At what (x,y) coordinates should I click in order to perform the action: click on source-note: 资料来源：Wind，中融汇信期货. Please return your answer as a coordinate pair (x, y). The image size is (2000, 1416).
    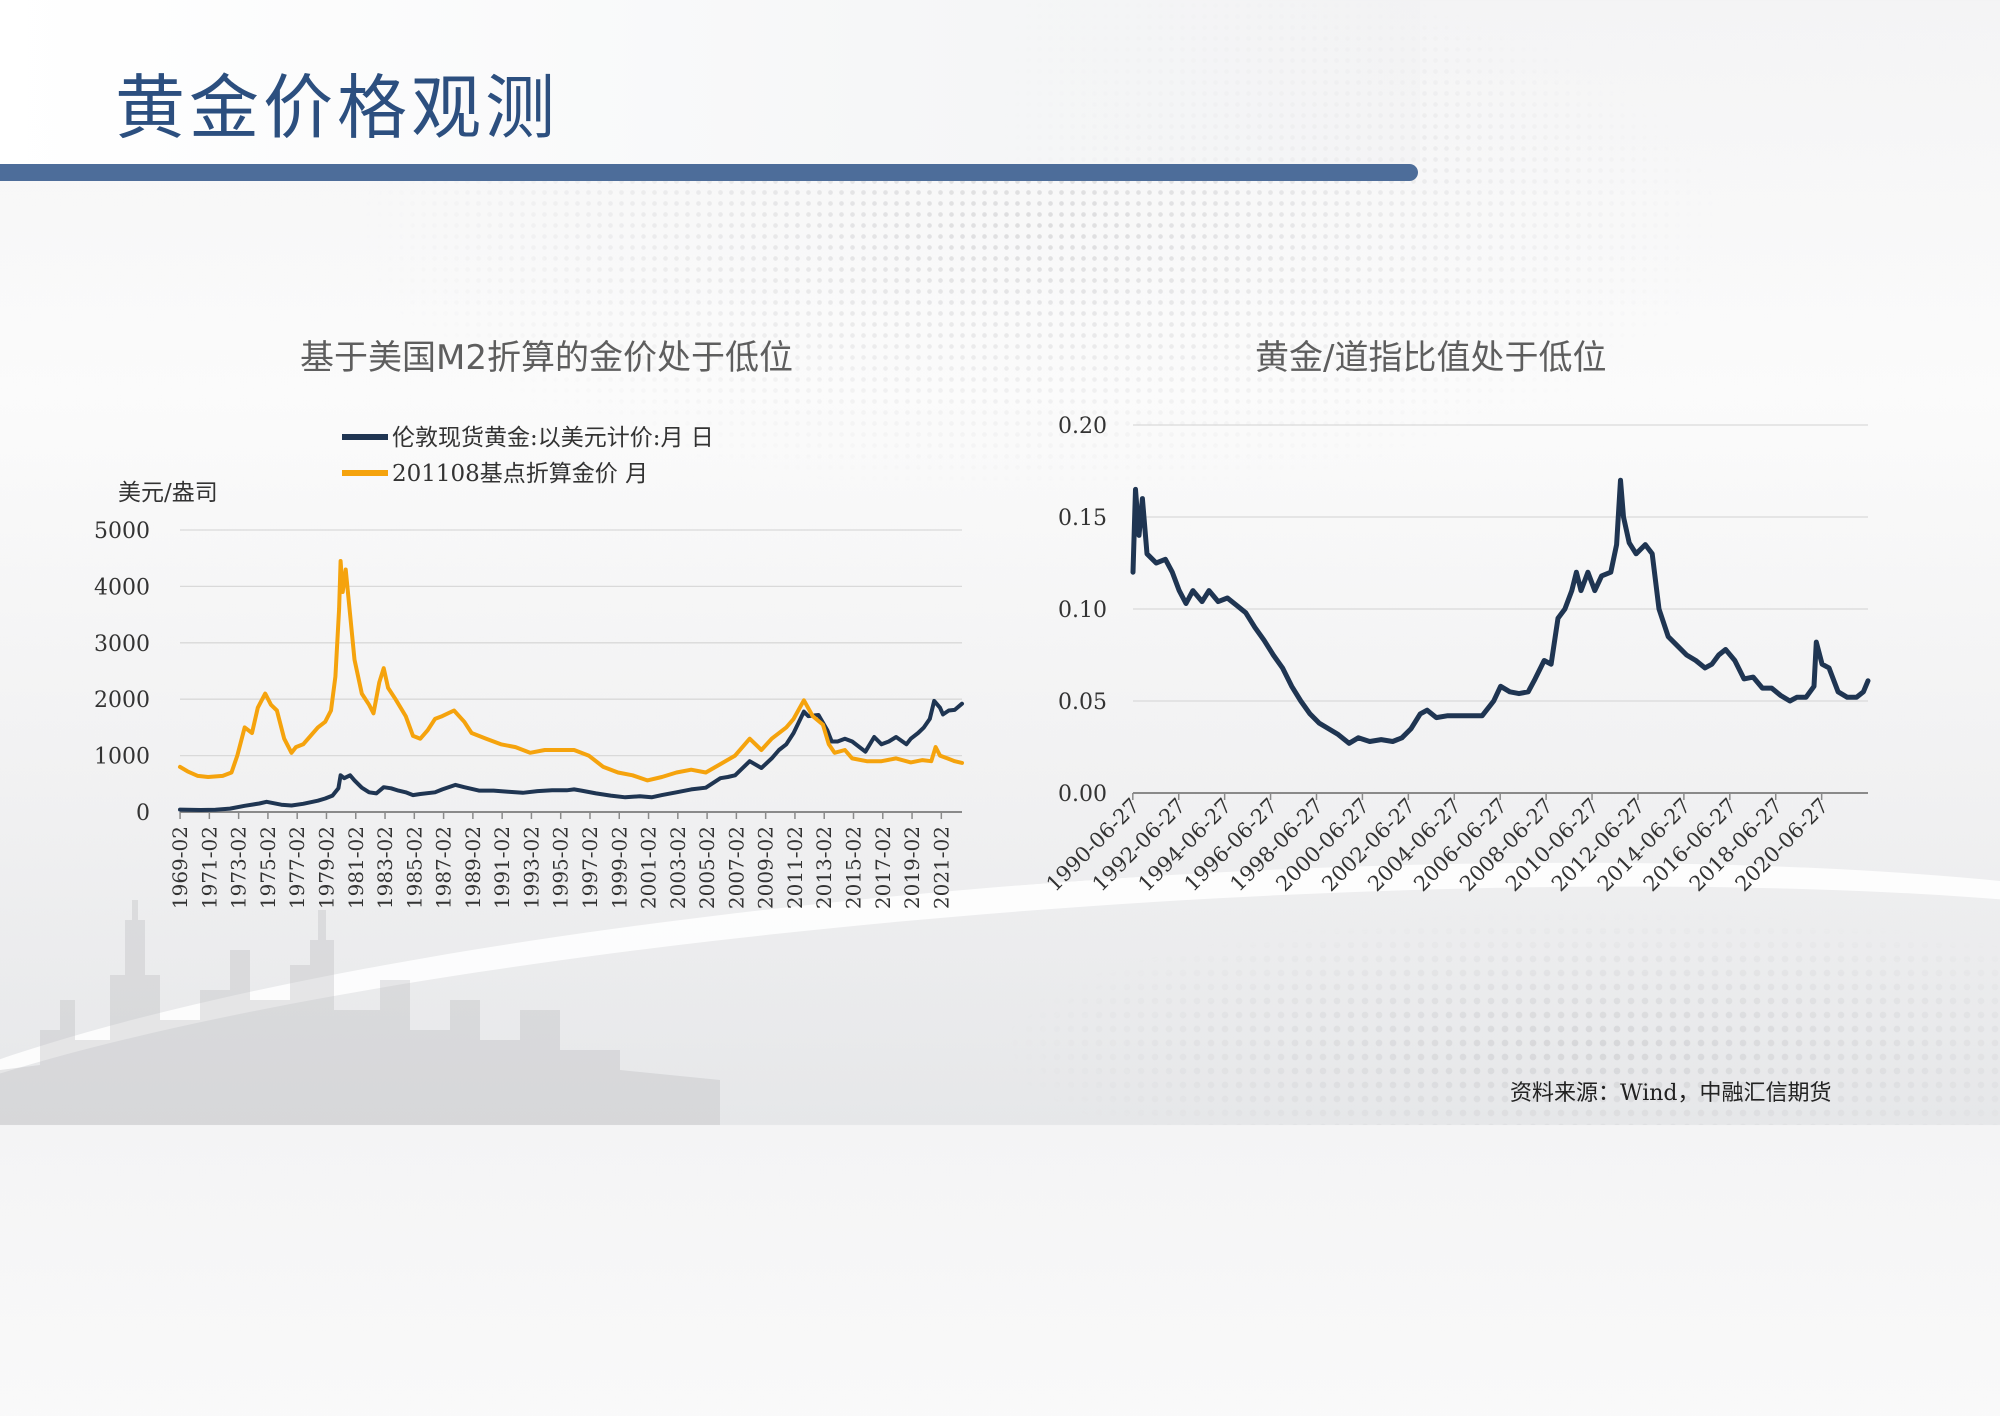
    Looking at the image, I should click on (1671, 1093).